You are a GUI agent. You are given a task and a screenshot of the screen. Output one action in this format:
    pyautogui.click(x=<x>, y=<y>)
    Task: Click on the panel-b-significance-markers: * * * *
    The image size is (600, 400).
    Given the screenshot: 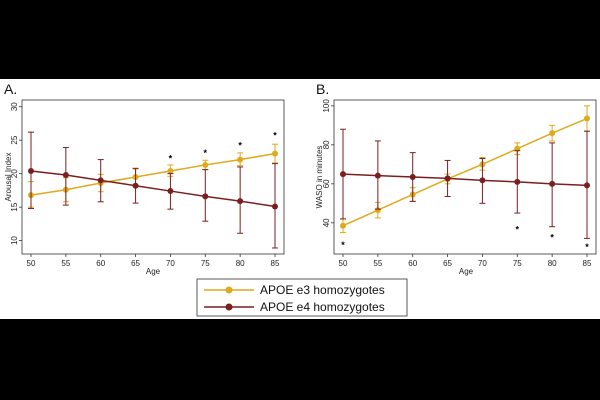 What is the action you would take?
    pyautogui.click(x=465, y=239)
    